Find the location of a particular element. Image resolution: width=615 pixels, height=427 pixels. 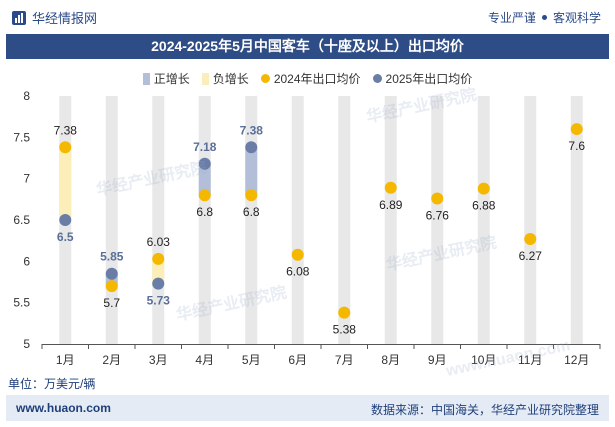

x-tick-label: 1月 is located at coordinates (65, 360).